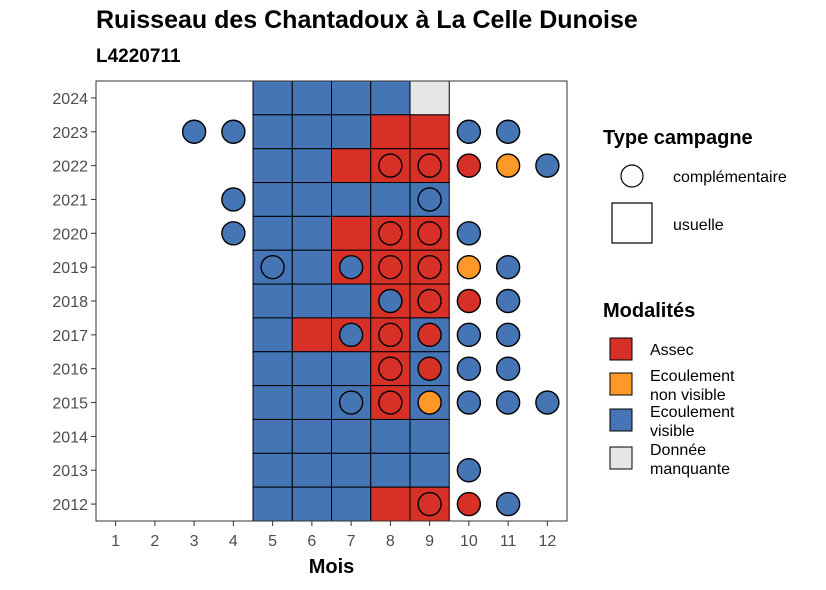  What do you see at coordinates (194, 541) in the screenshot?
I see `x-tick-label-3: 3` at bounding box center [194, 541].